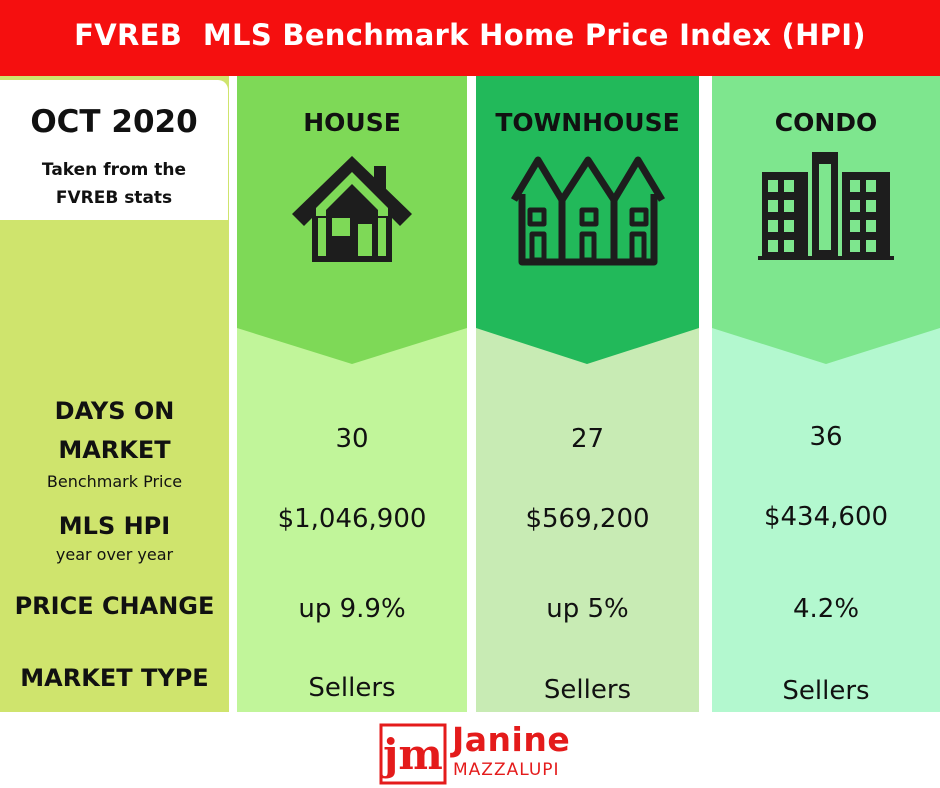 The height and width of the screenshot is (788, 940). I want to click on label-price-change: PRICE CHANGE, so click(114, 606).